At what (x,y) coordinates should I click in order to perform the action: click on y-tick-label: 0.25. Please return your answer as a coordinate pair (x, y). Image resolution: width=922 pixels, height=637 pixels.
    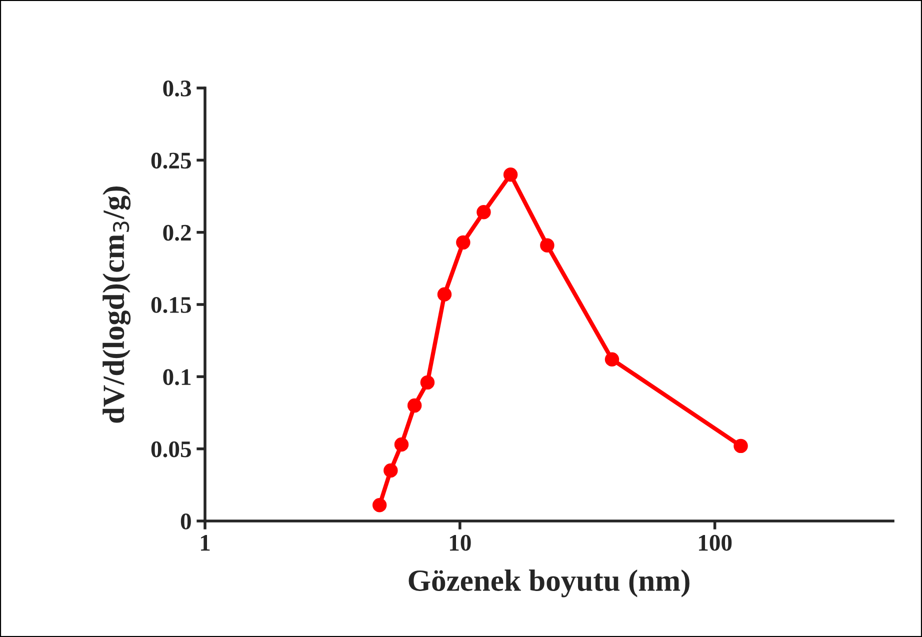
    Looking at the image, I should click on (171, 160).